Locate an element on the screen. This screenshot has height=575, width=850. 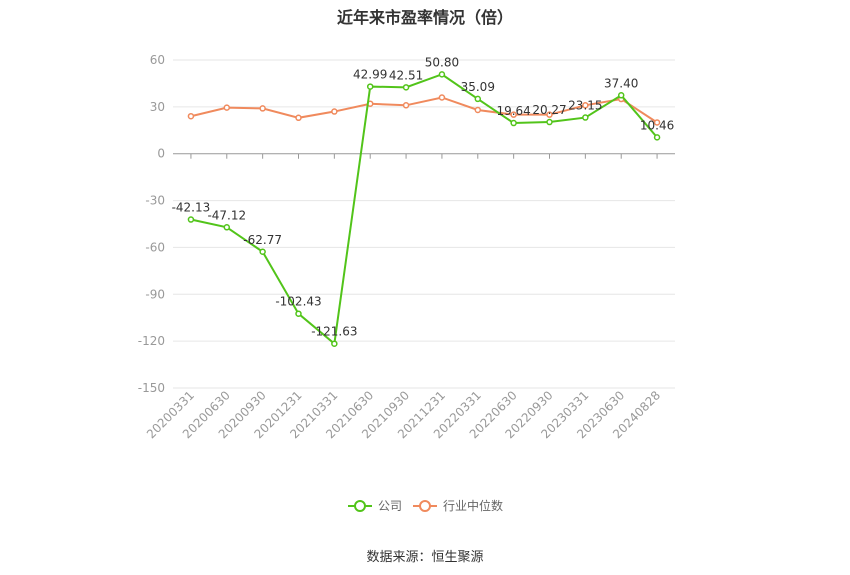
data-source: 数据来源：恒生聚源 is located at coordinates (425, 557).